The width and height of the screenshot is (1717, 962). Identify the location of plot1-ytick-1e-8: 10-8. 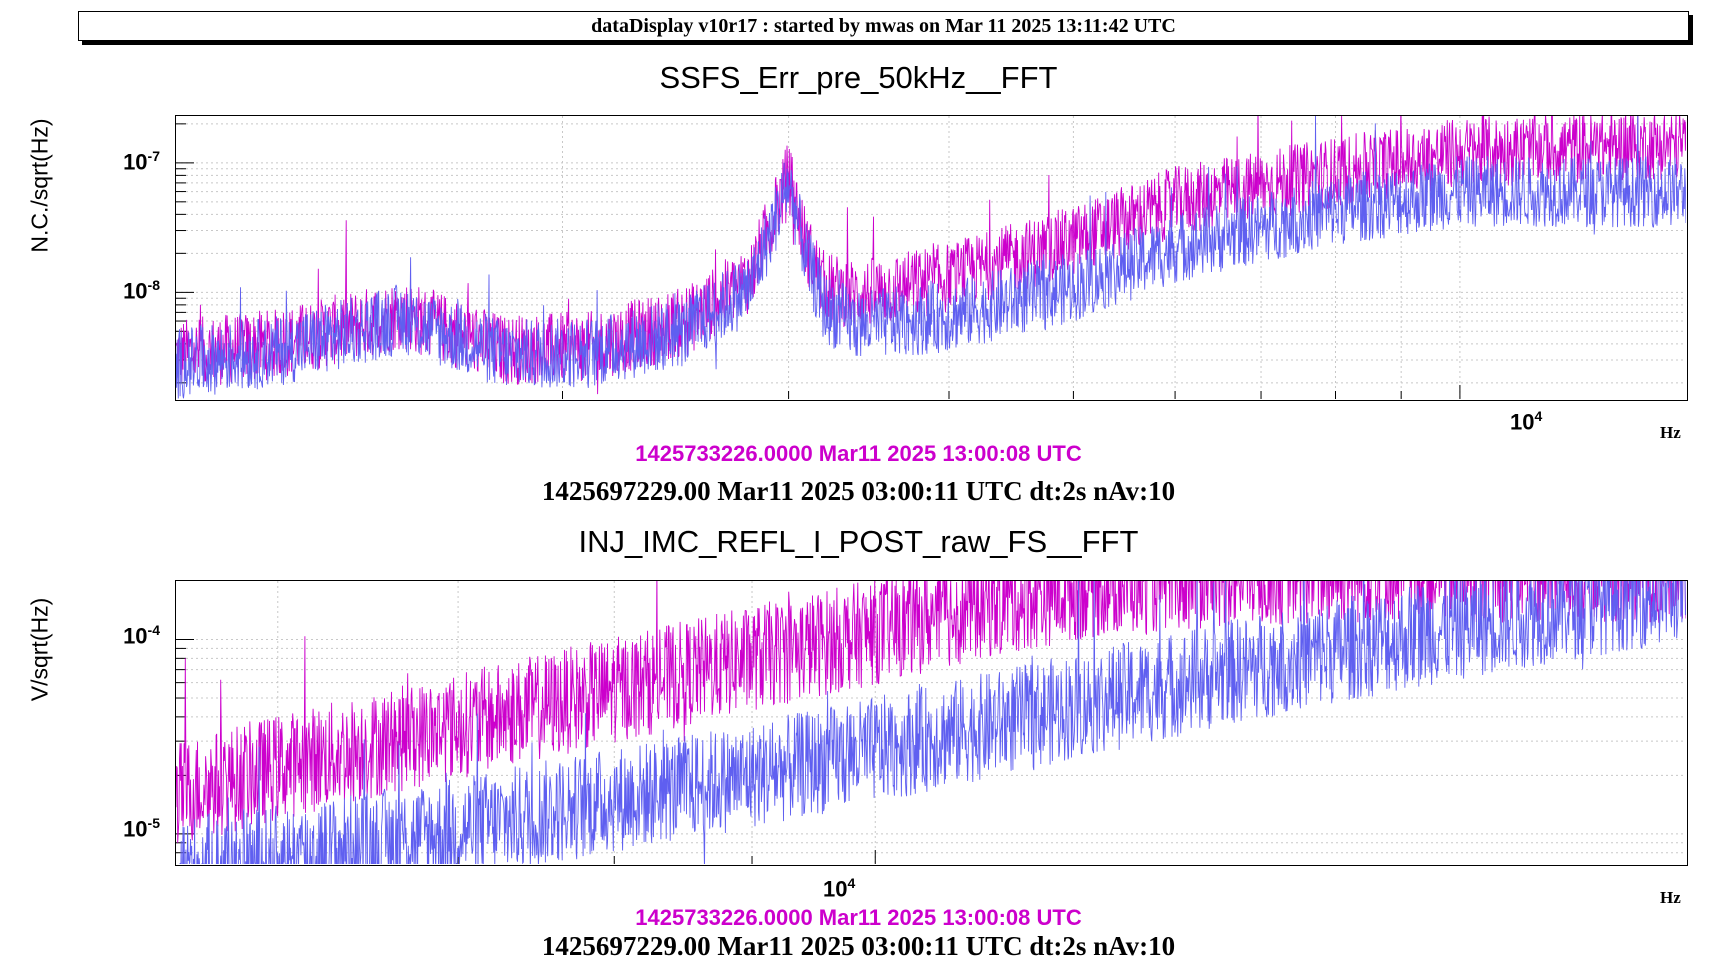
(130, 290).